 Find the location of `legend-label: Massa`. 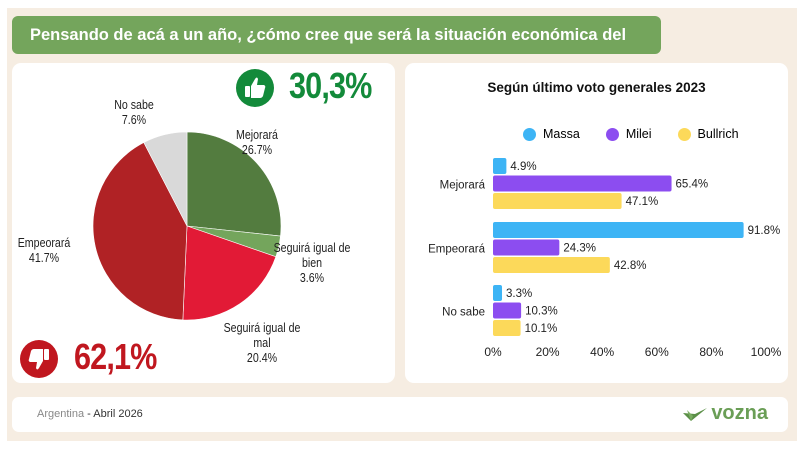

legend-label: Massa is located at coordinates (561, 134).